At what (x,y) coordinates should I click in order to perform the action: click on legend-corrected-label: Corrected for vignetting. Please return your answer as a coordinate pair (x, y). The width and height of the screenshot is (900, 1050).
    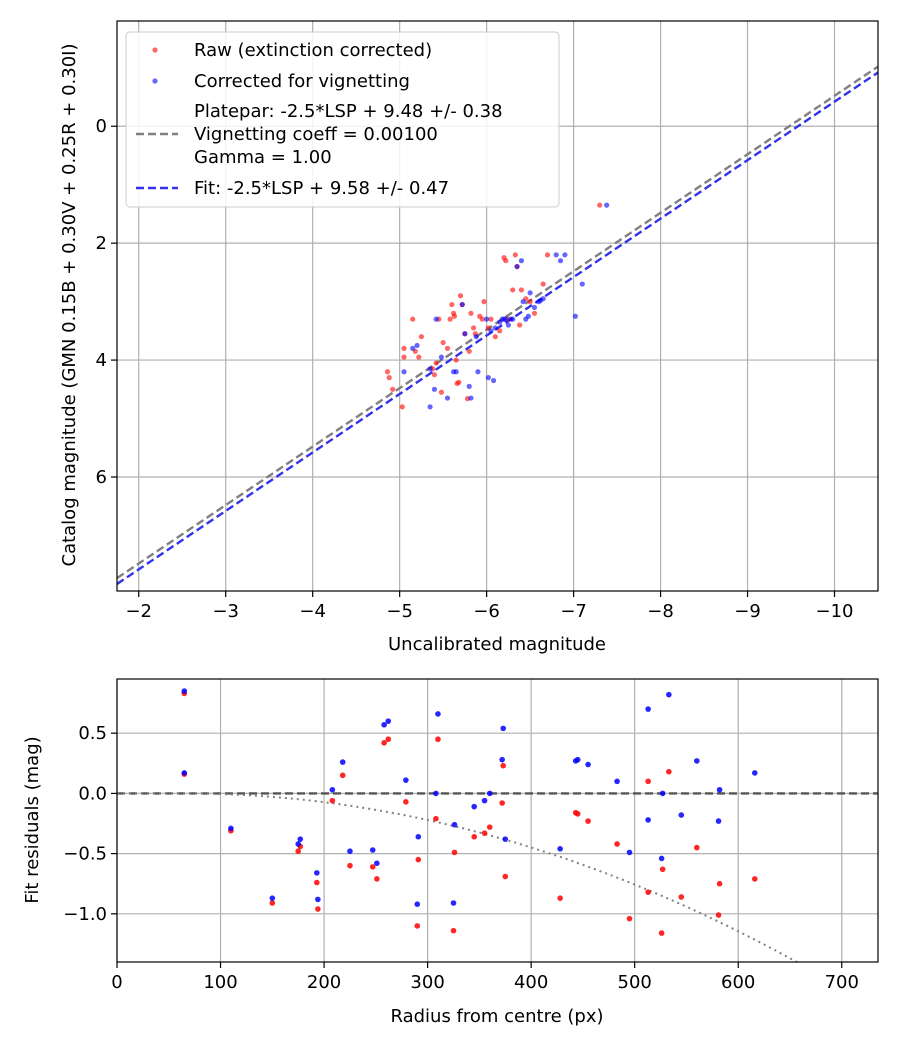
    Looking at the image, I should click on (302, 81).